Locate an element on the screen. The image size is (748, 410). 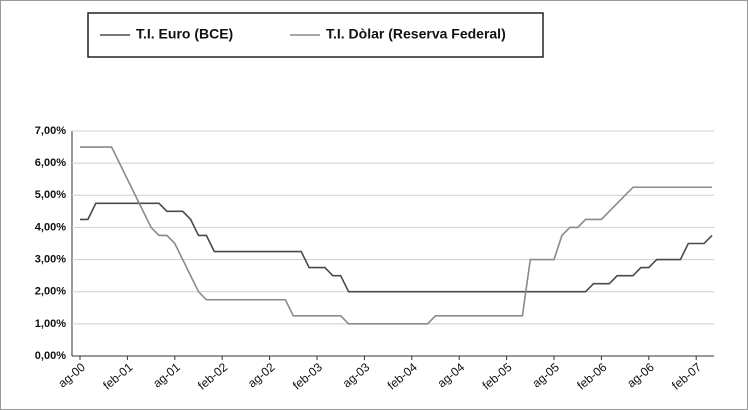
y-tick-label: 1,00% is located at coordinates (50, 324).